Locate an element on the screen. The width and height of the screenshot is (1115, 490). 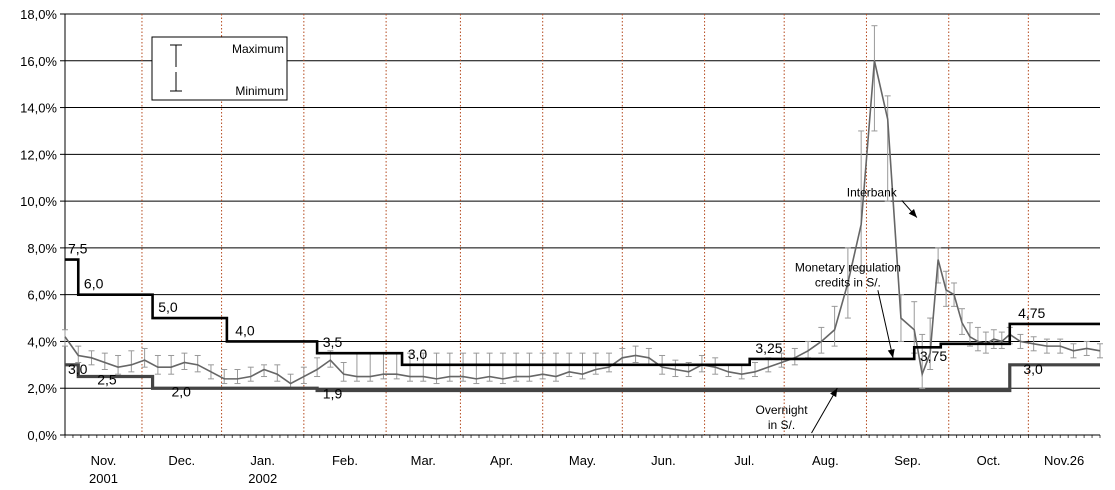
y-tick-label: 12,0% is located at coordinates (38, 154).